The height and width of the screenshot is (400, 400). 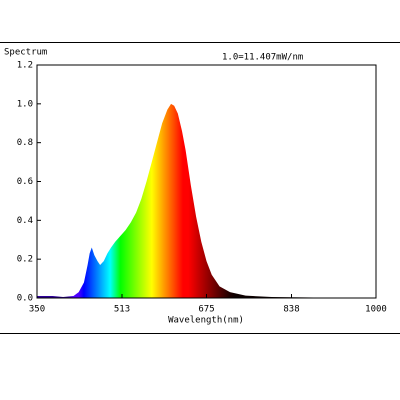 What do you see at coordinates (25, 260) in the screenshot?
I see `y-tick-label: 0.2` at bounding box center [25, 260].